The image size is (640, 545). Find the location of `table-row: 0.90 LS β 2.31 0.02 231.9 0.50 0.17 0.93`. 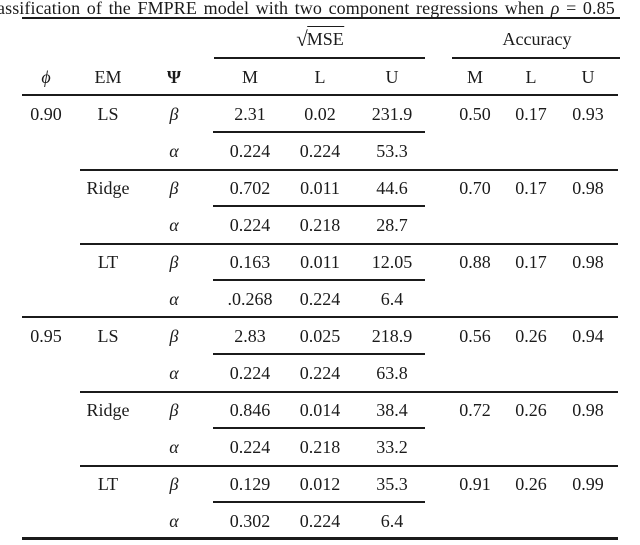

table-row: 0.90 LS β 2.31 0.02 231.9 0.50 0.17 0.93 is located at coordinates (320, 114).